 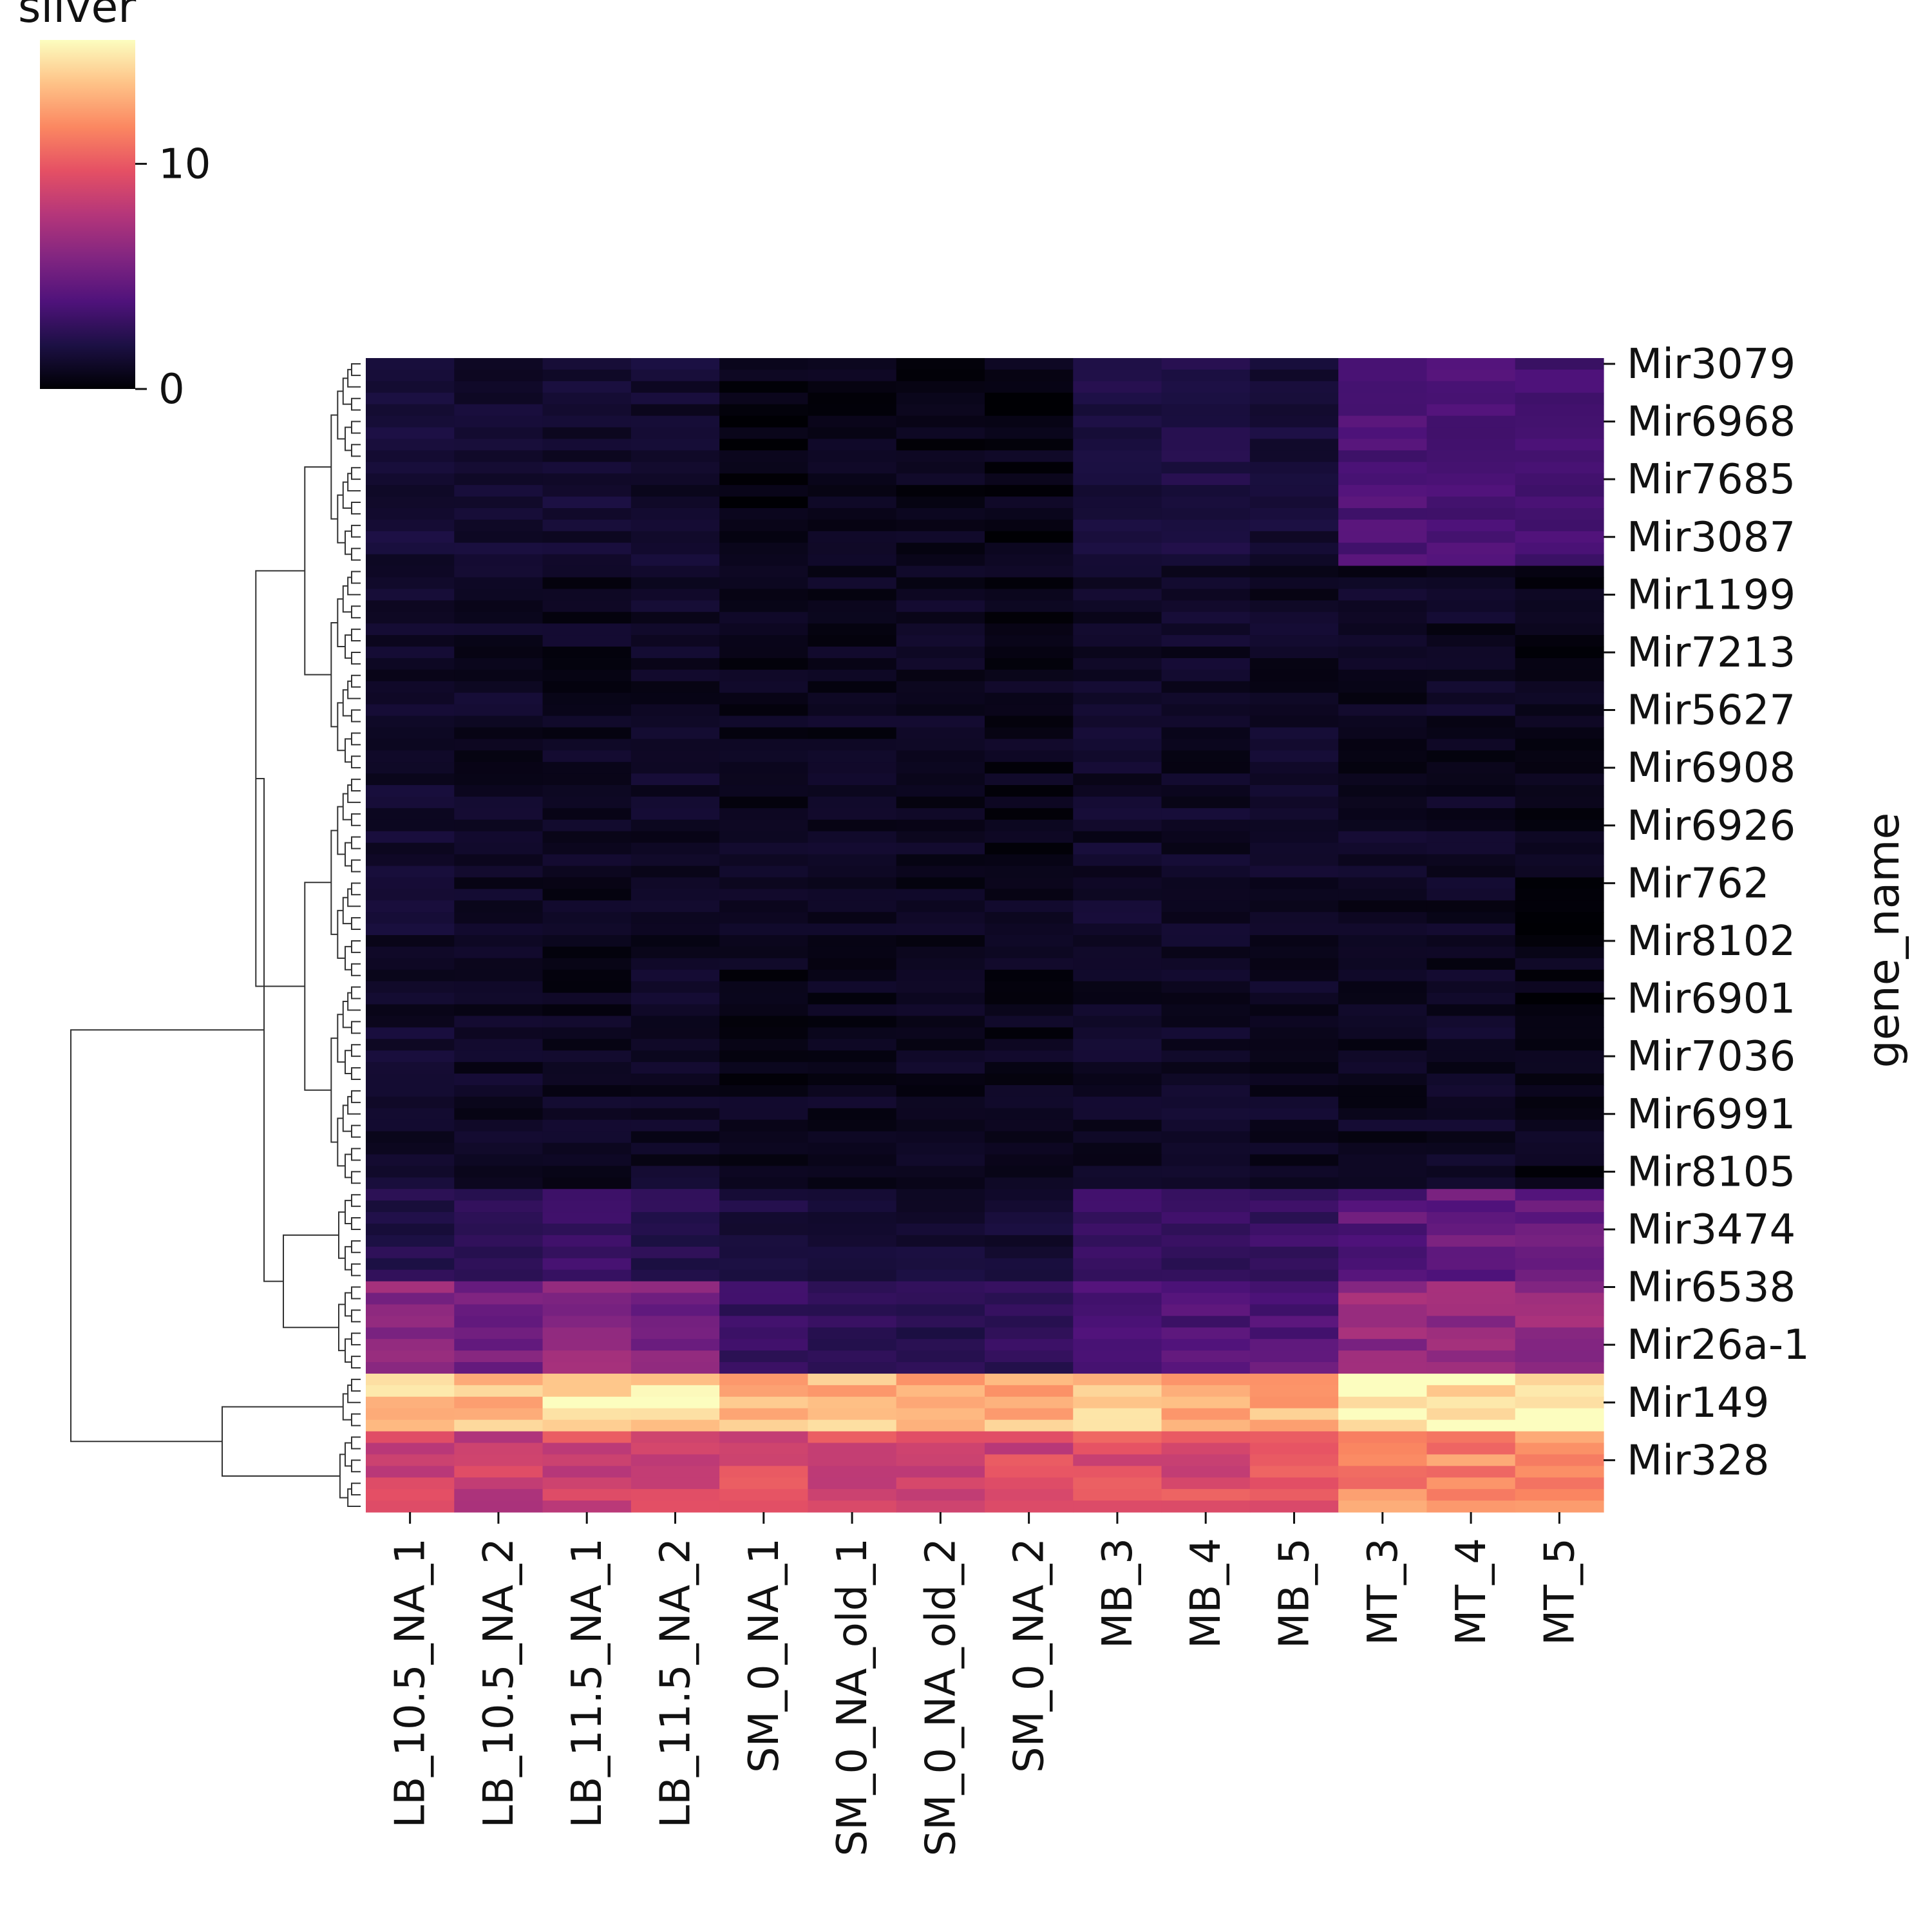 I want to click on colorbar-title: silver, so click(x=77, y=16).